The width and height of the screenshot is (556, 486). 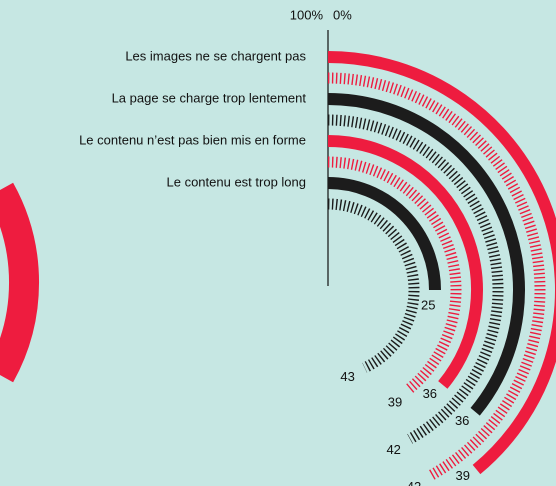 I want to click on value-label: 43, so click(x=347, y=376).